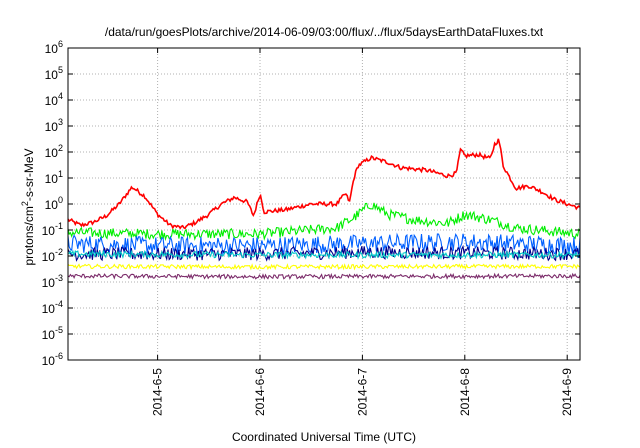 The image size is (640, 448). I want to click on y-label-pre: protons/cm, so click(29, 235).